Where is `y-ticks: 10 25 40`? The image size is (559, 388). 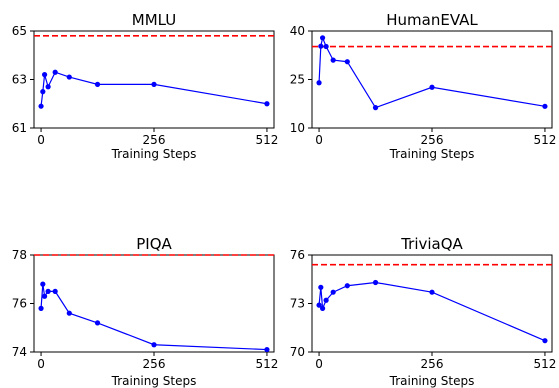 y-ticks: 10 25 40 is located at coordinates (301, 79).